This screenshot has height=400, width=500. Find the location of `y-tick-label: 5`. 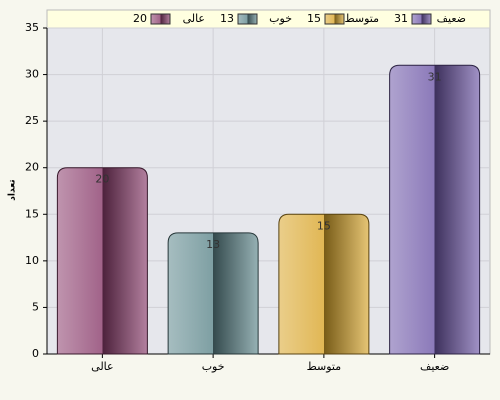

y-tick-label: 5 is located at coordinates (35, 306).